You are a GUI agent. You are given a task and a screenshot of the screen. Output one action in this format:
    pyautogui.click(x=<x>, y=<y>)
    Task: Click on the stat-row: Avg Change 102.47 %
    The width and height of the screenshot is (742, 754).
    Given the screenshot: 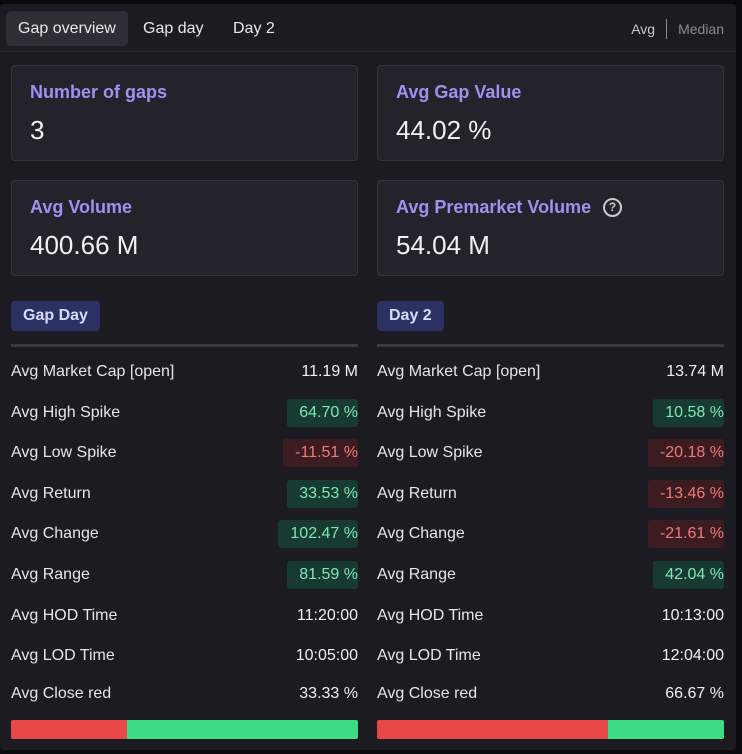 What is the action you would take?
    pyautogui.click(x=184, y=534)
    